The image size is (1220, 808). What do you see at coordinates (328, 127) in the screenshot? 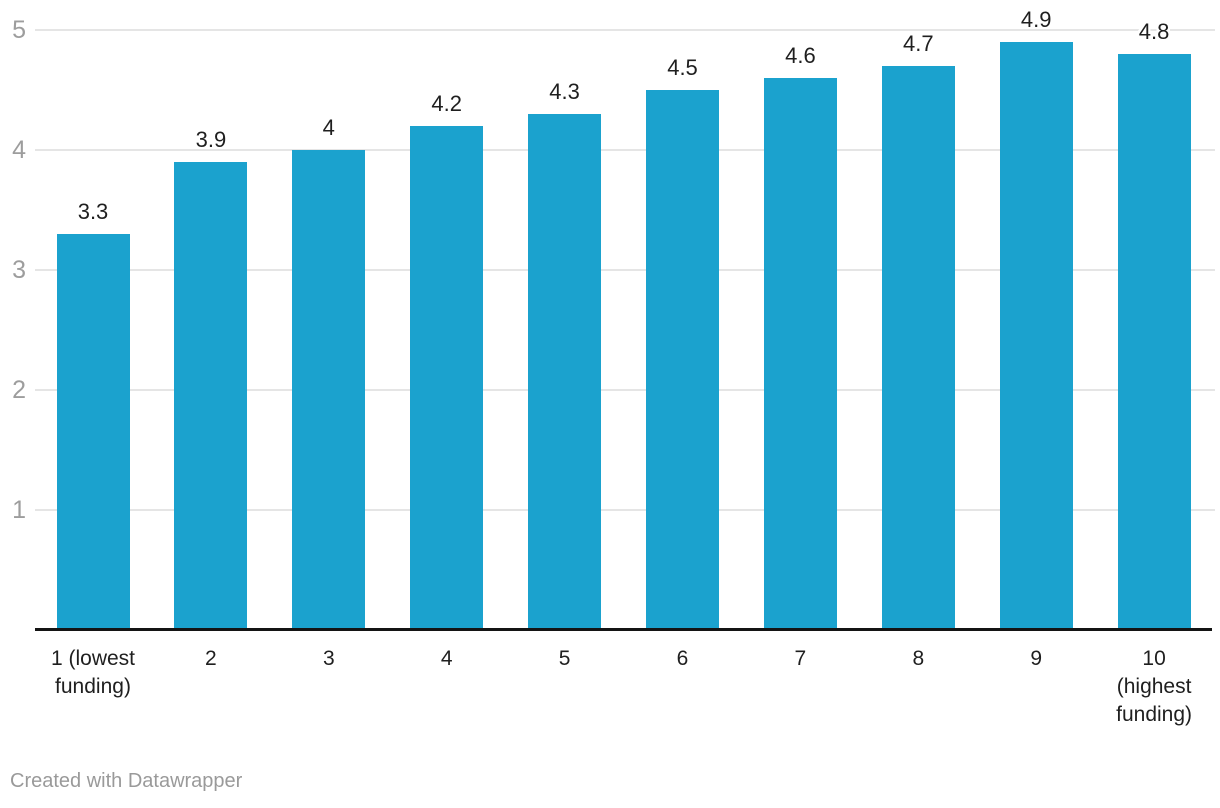
I see `bar-value-label: 4` at bounding box center [328, 127].